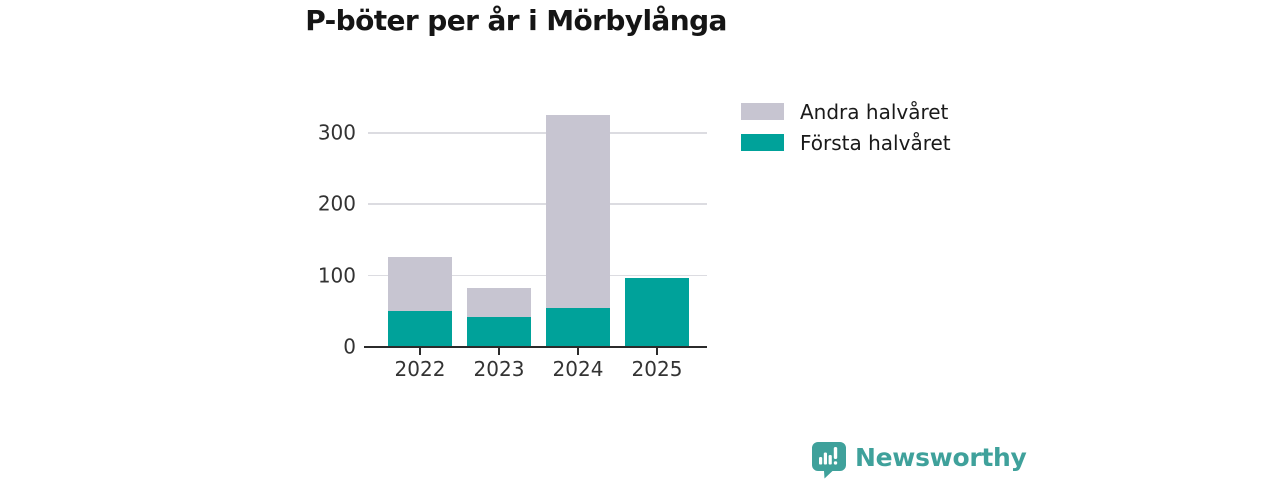 This screenshot has width=1280, height=480. Describe the element at coordinates (349, 346) in the screenshot. I see `y-tick-label-0: 0` at that location.